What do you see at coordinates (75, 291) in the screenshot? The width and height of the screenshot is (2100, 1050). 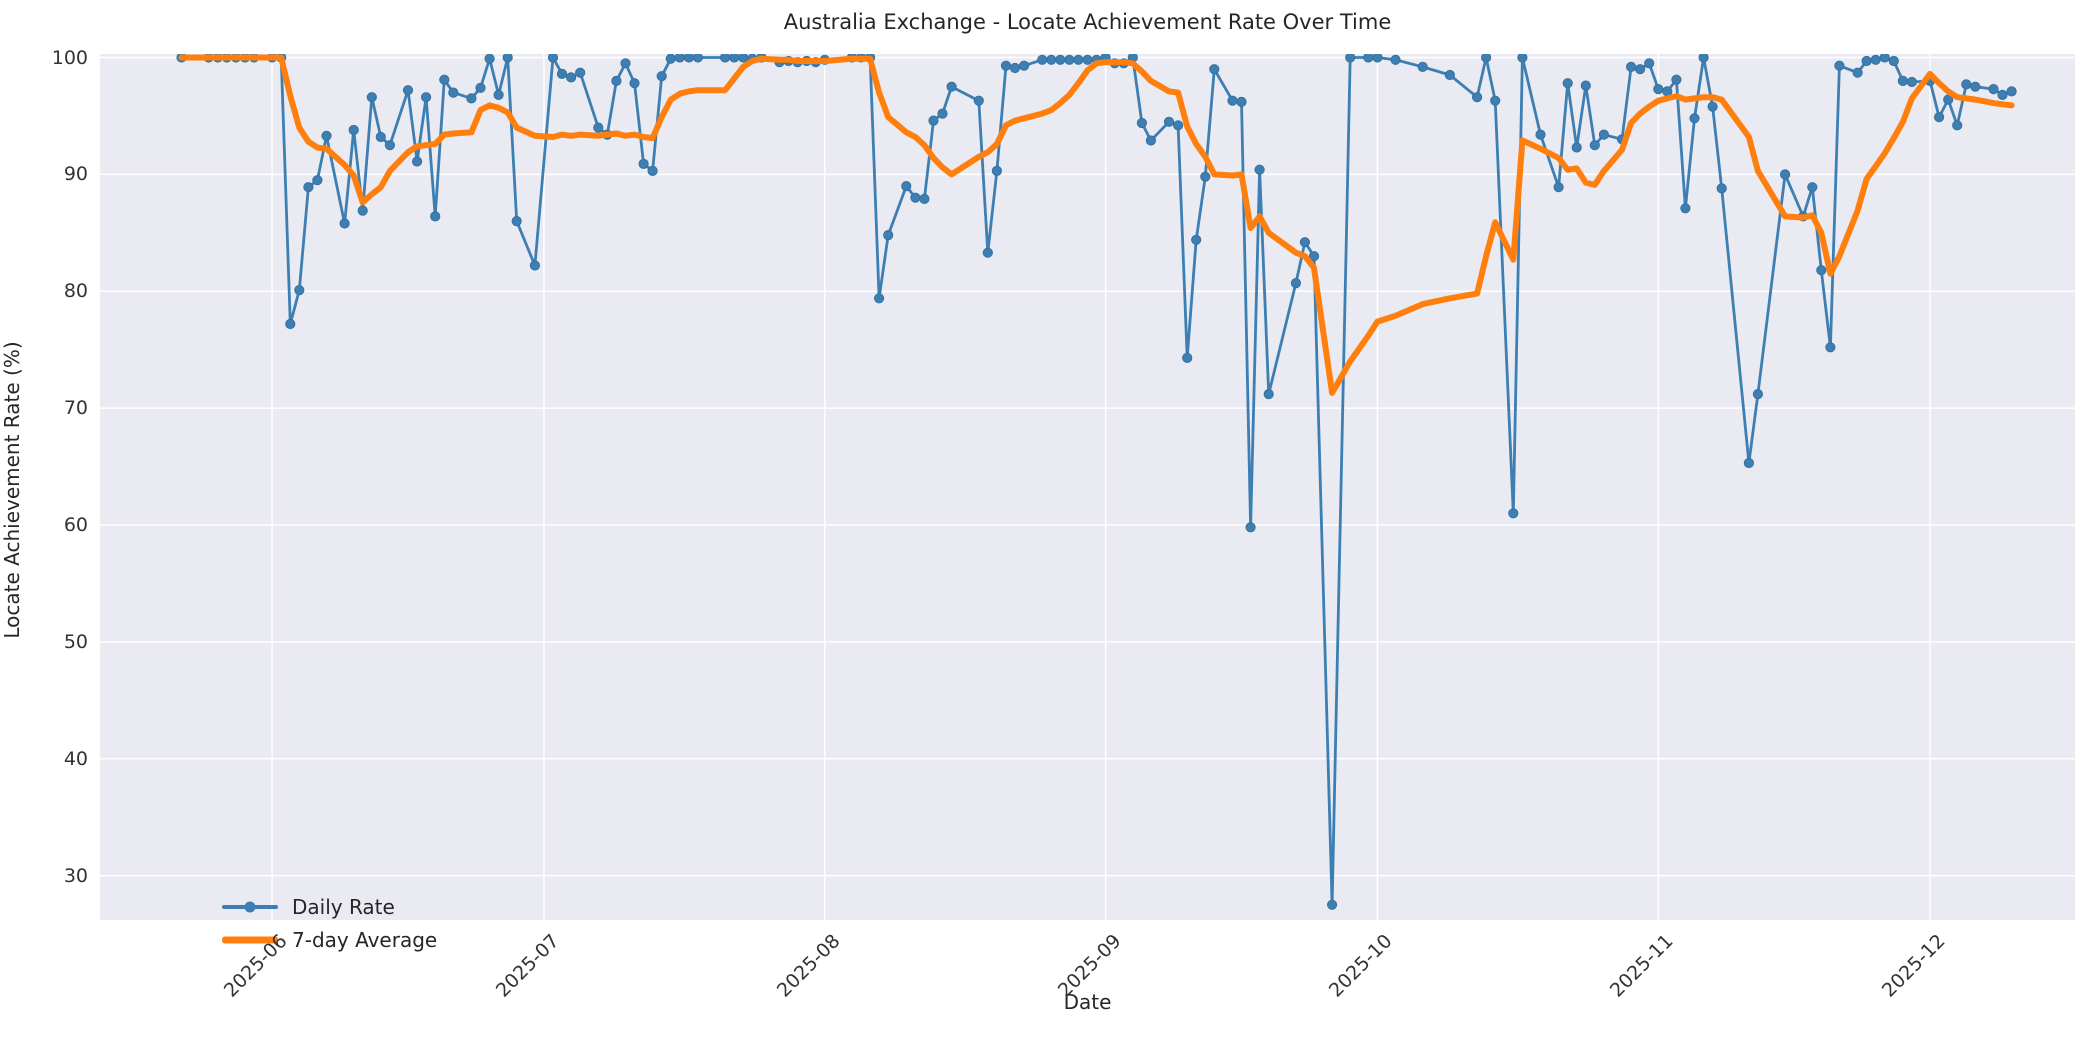 I see `y-tick-label: 80` at bounding box center [75, 291].